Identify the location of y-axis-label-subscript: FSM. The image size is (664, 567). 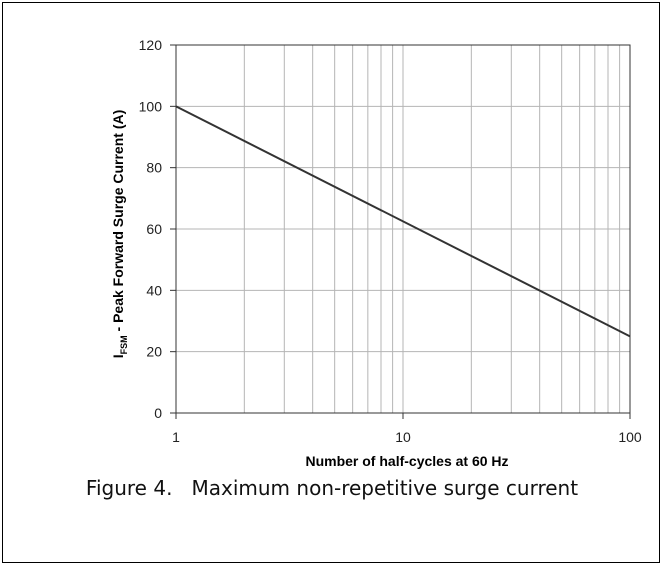
(124, 344).